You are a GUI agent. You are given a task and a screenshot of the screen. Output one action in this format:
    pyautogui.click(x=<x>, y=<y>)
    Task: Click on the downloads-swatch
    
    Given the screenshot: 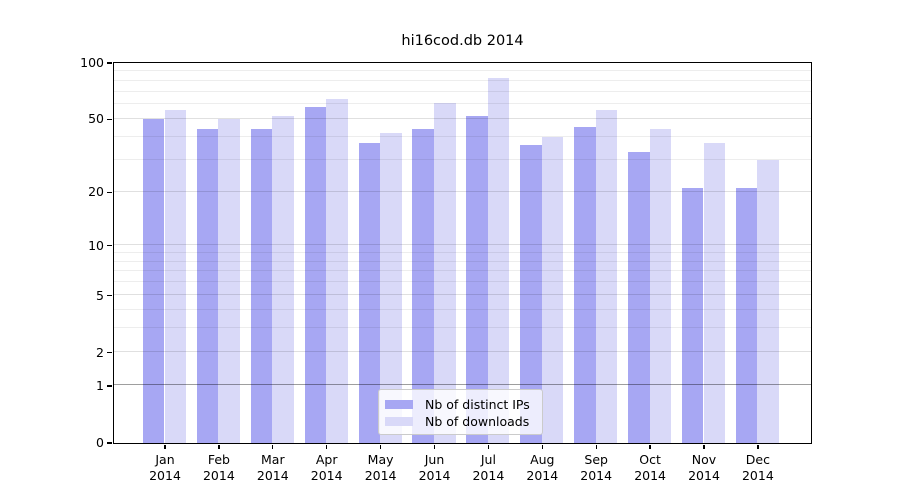 What is the action you would take?
    pyautogui.click(x=399, y=421)
    